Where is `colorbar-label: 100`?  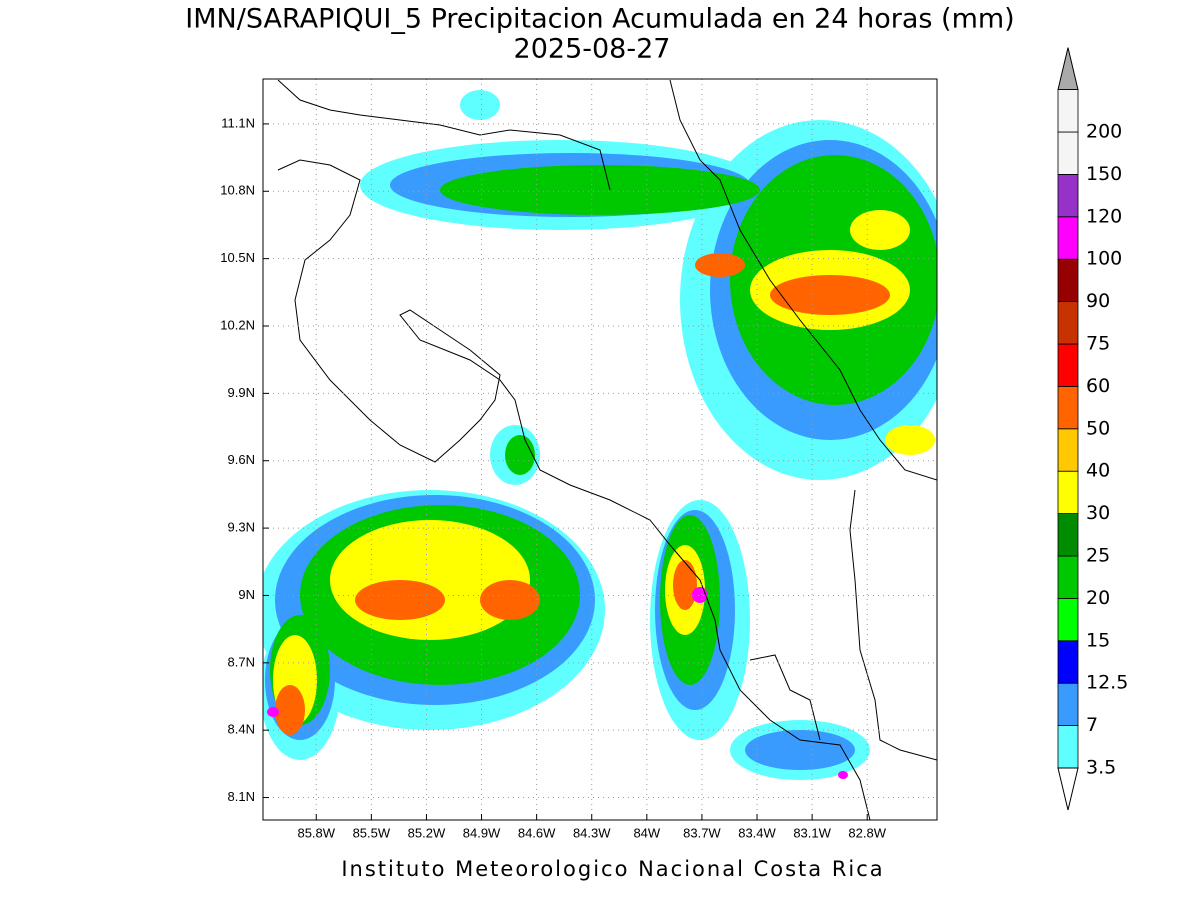 colorbar-label: 100 is located at coordinates (1104, 259).